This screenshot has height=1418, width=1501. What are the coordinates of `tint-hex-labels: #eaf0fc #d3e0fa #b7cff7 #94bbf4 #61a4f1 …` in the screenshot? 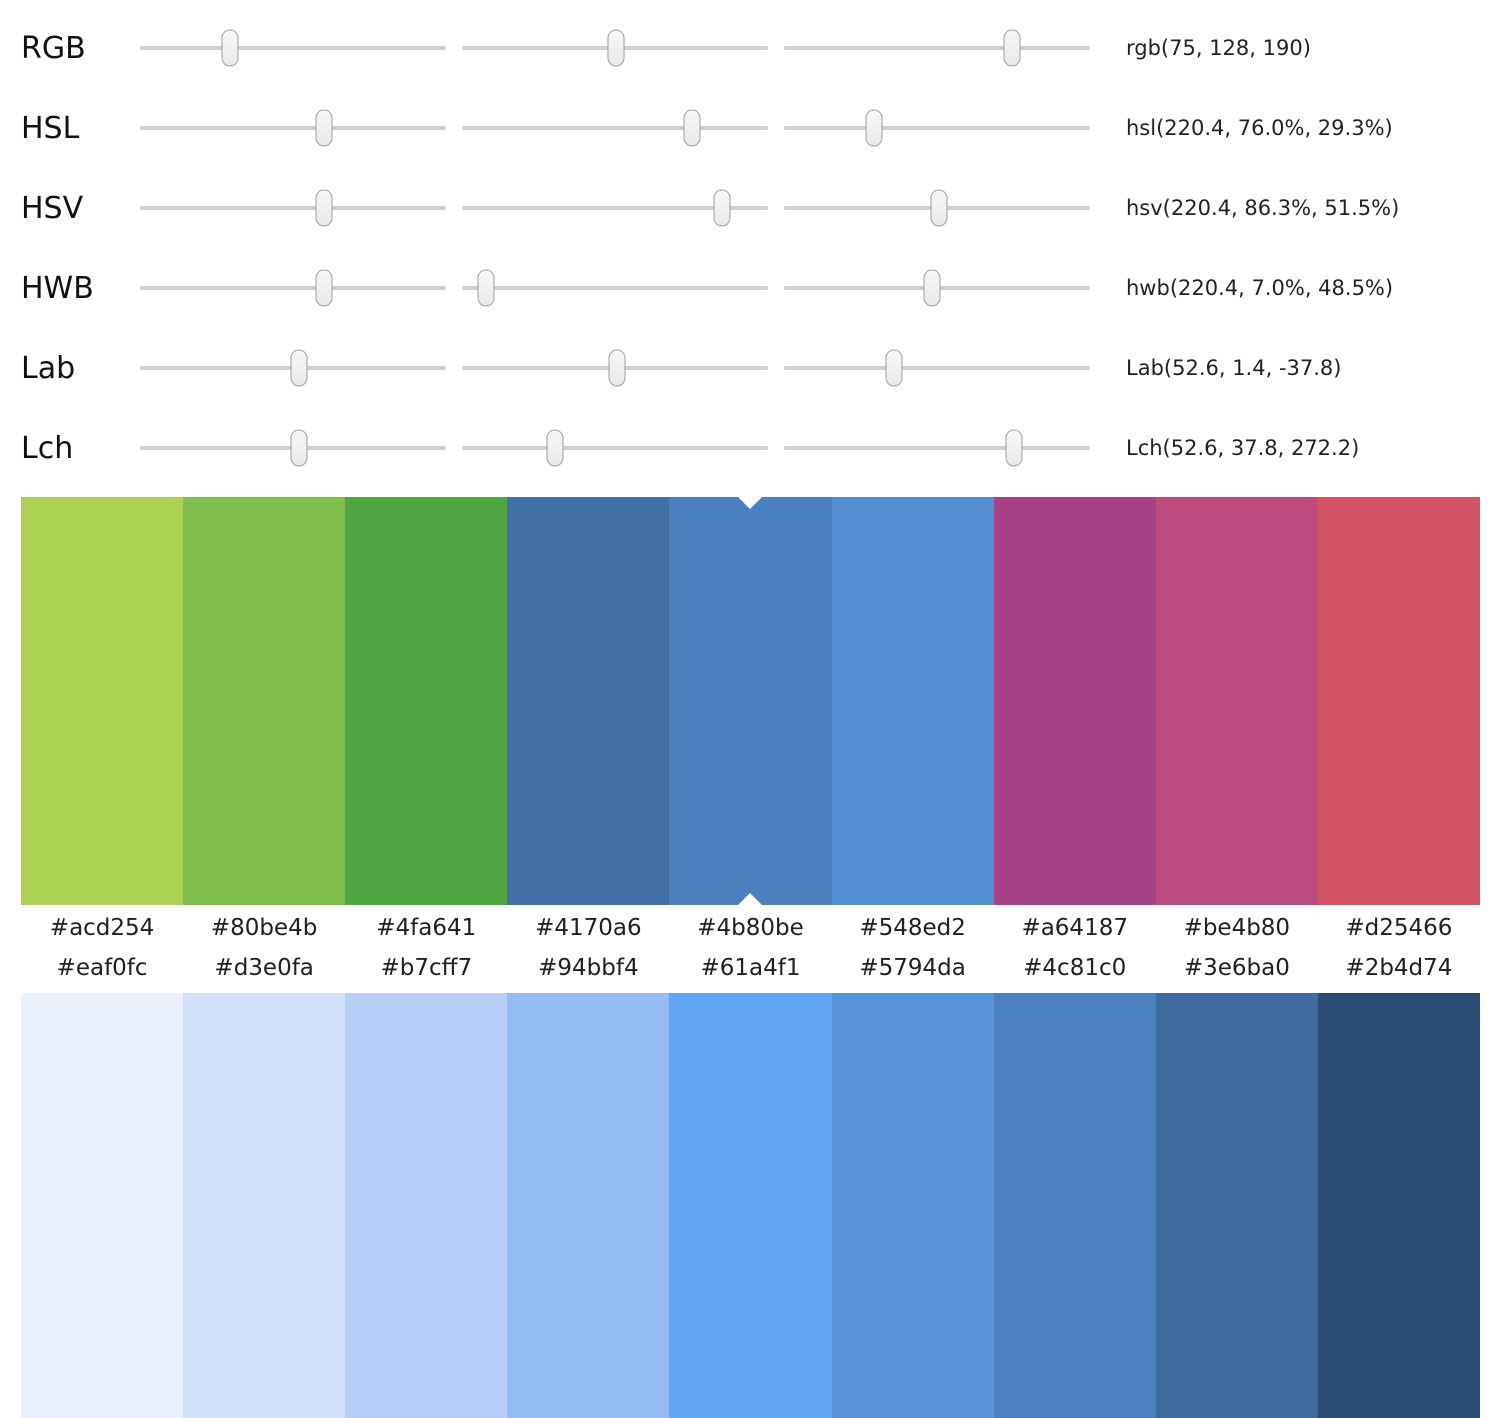 It's located at (750, 973).